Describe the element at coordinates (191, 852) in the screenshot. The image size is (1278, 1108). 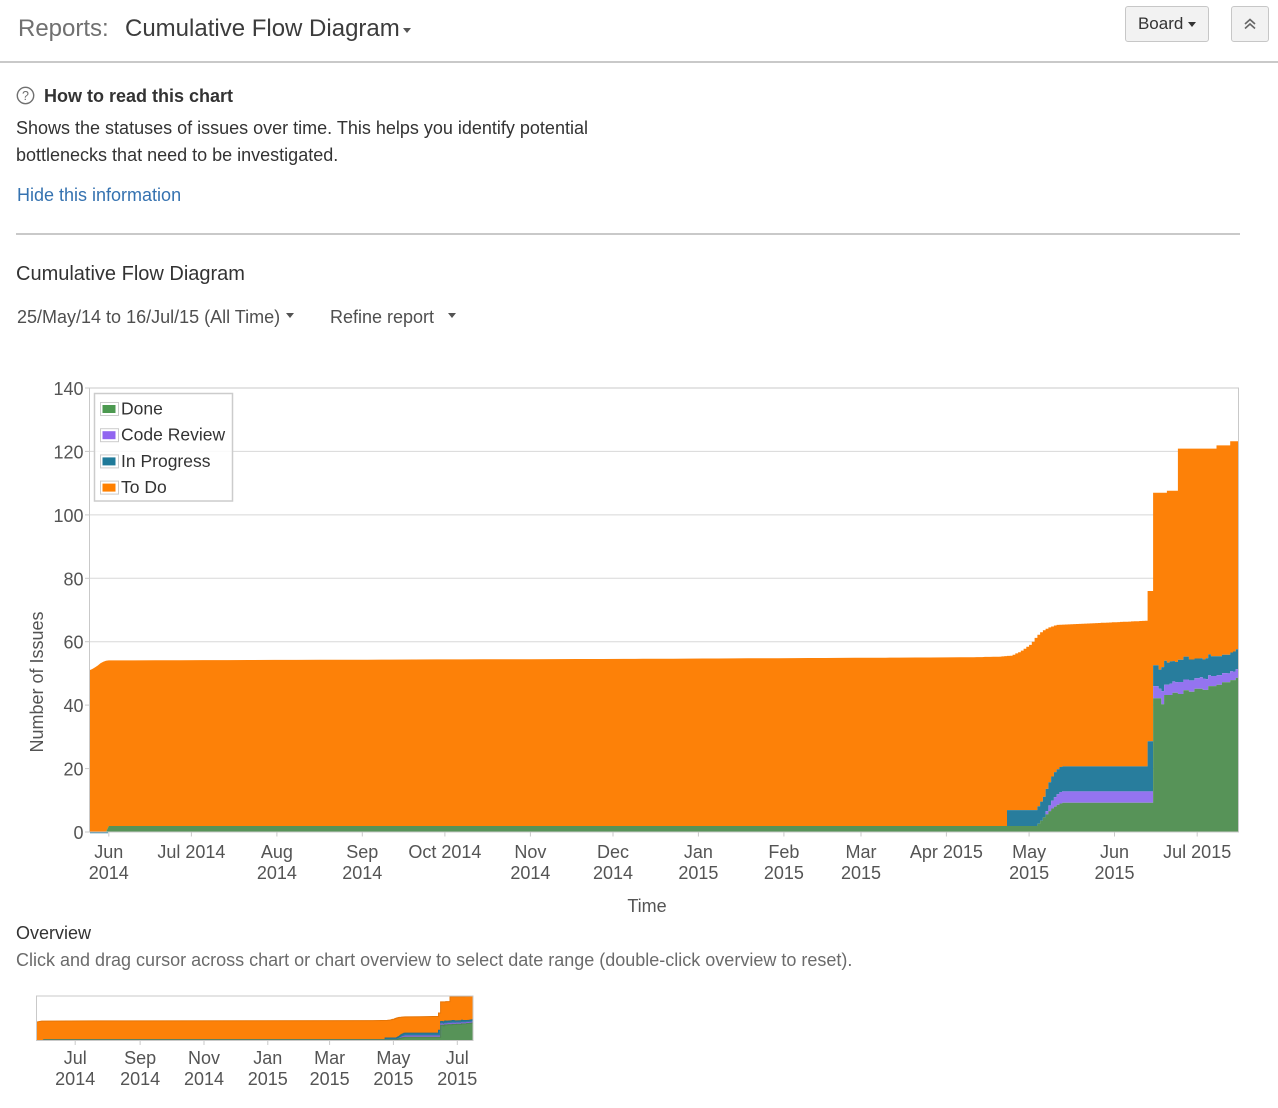
I see `svg-text: Jul 2014` at that location.